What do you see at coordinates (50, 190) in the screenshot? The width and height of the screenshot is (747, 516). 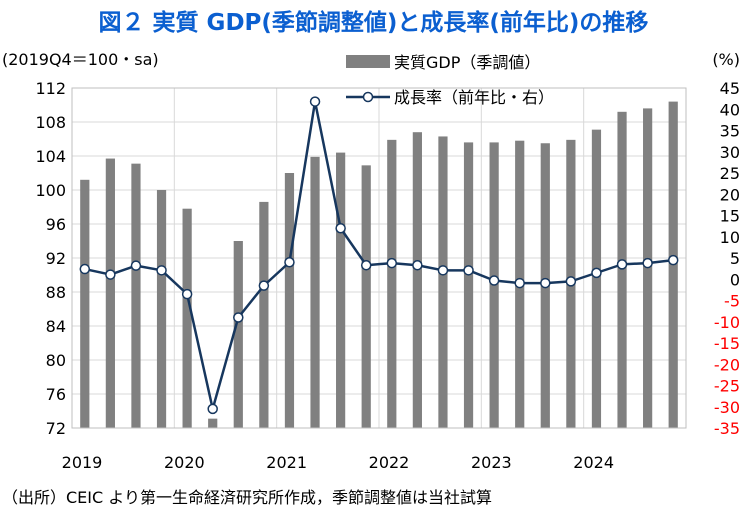 I see `left-tick-label: 100` at bounding box center [50, 190].